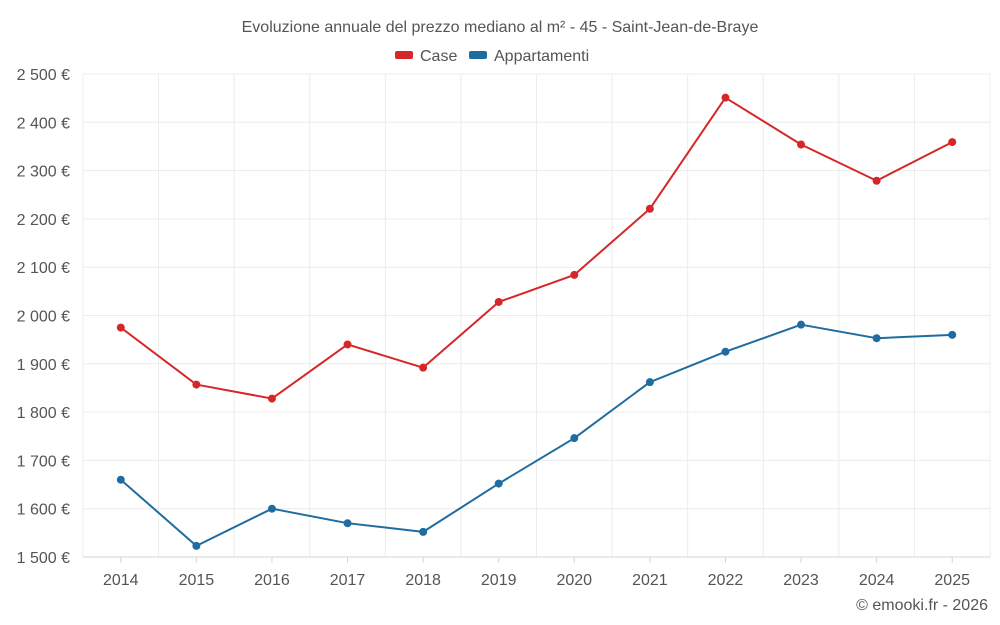 This screenshot has width=1000, height=625. What do you see at coordinates (43, 123) in the screenshot?
I see `y-tick-label: 2 400 €` at bounding box center [43, 123].